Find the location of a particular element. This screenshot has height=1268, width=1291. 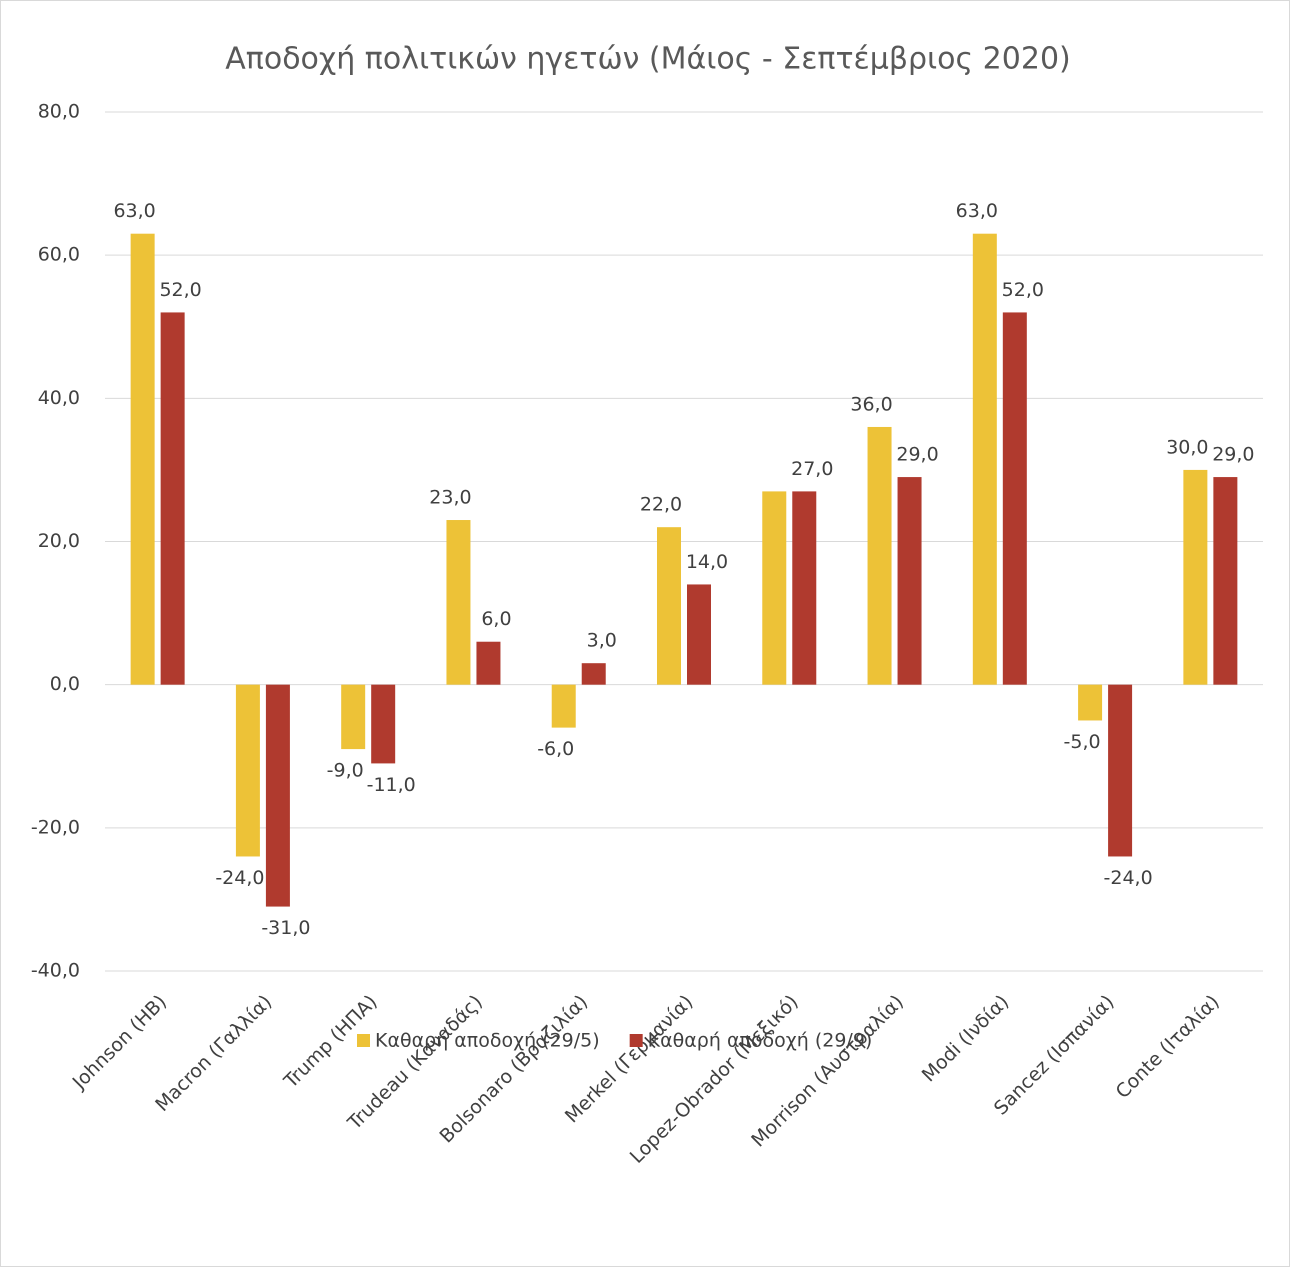

data-label: 27,0 is located at coordinates (812, 469).